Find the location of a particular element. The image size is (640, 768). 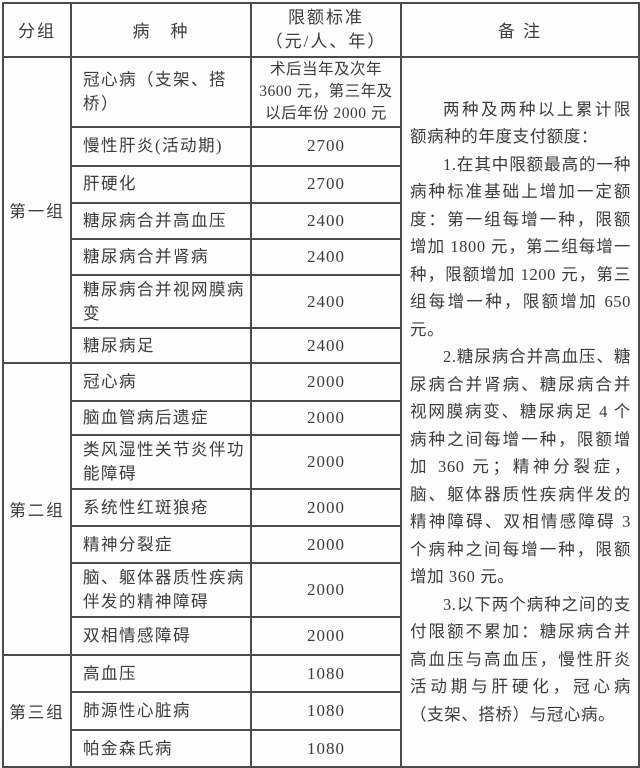

table-row: 慢性肝炎(活动期) 2700 is located at coordinates (321, 146).